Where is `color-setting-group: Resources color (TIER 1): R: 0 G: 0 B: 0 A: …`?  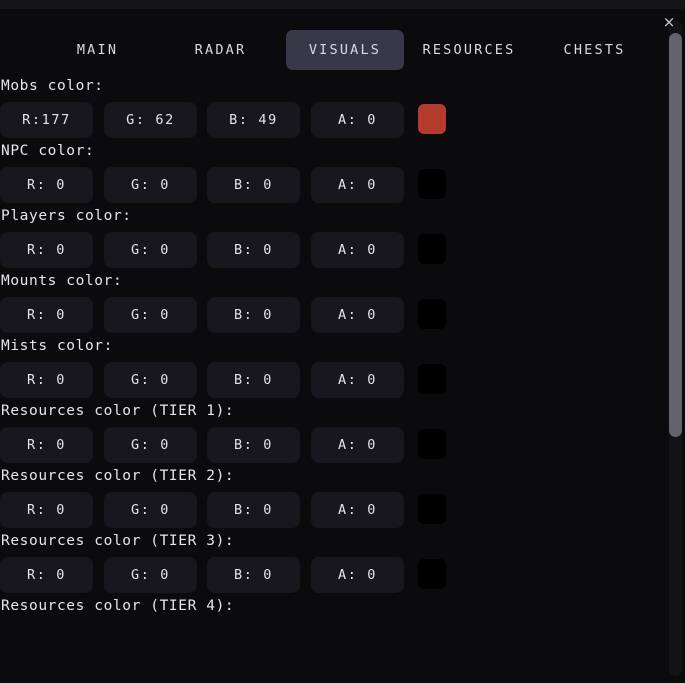
color-setting-group: Resources color (TIER 1): R: 0 G: 0 B: 0 A: … is located at coordinates (332, 431).